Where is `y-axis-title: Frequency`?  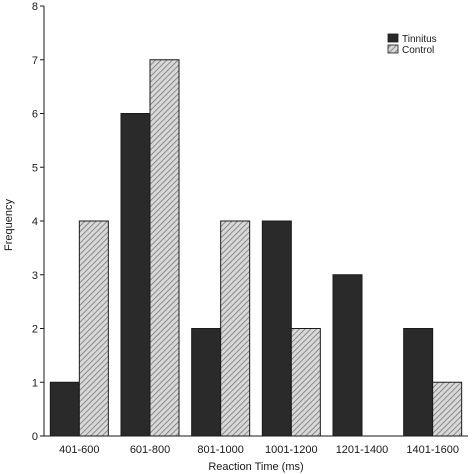 y-axis-title: Frequency is located at coordinates (9, 225).